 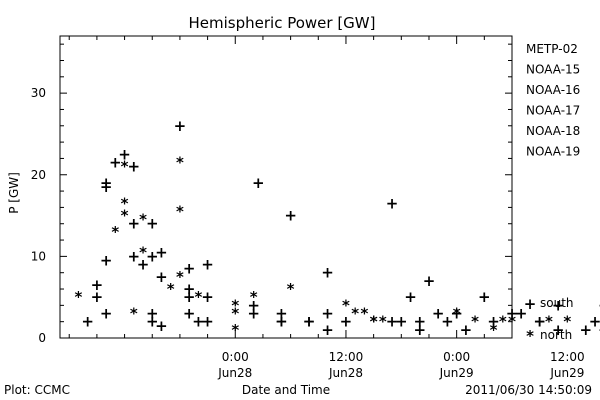 I want to click on marker-legend-symbol: *, so click(x=530, y=336).